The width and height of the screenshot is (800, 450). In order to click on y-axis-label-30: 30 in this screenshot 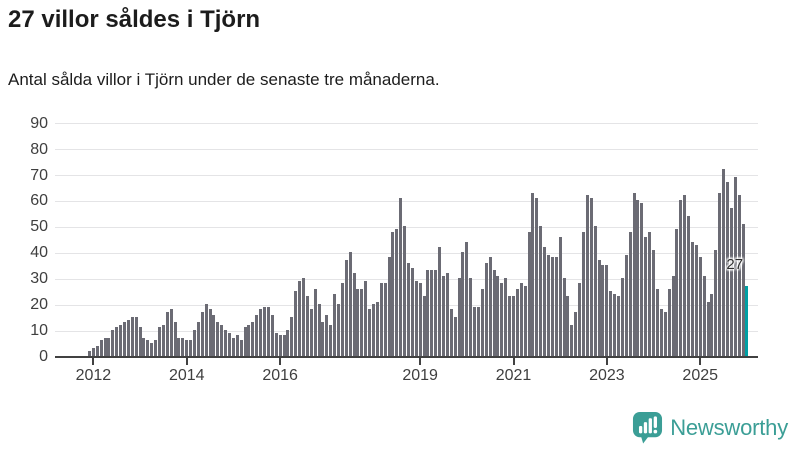, I will do `click(39, 279)`.